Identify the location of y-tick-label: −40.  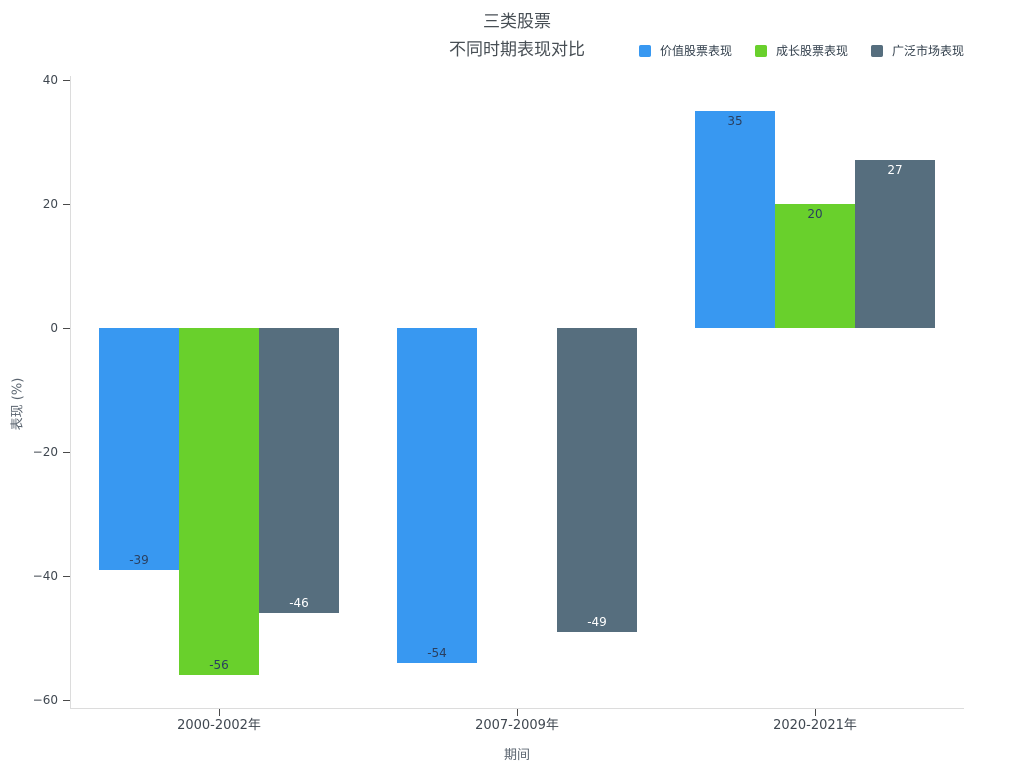
(45, 575).